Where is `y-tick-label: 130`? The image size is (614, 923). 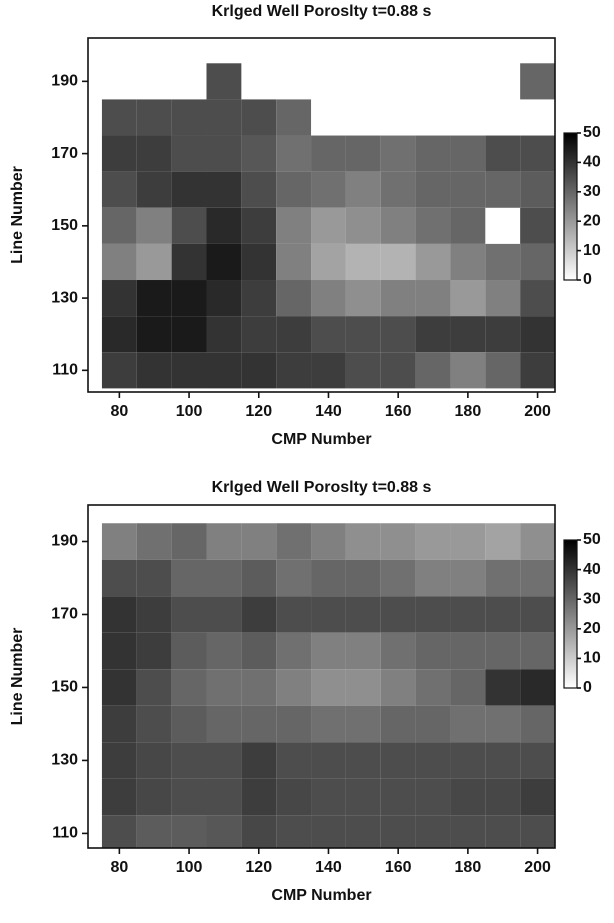
y-tick-label: 130 is located at coordinates (64, 297).